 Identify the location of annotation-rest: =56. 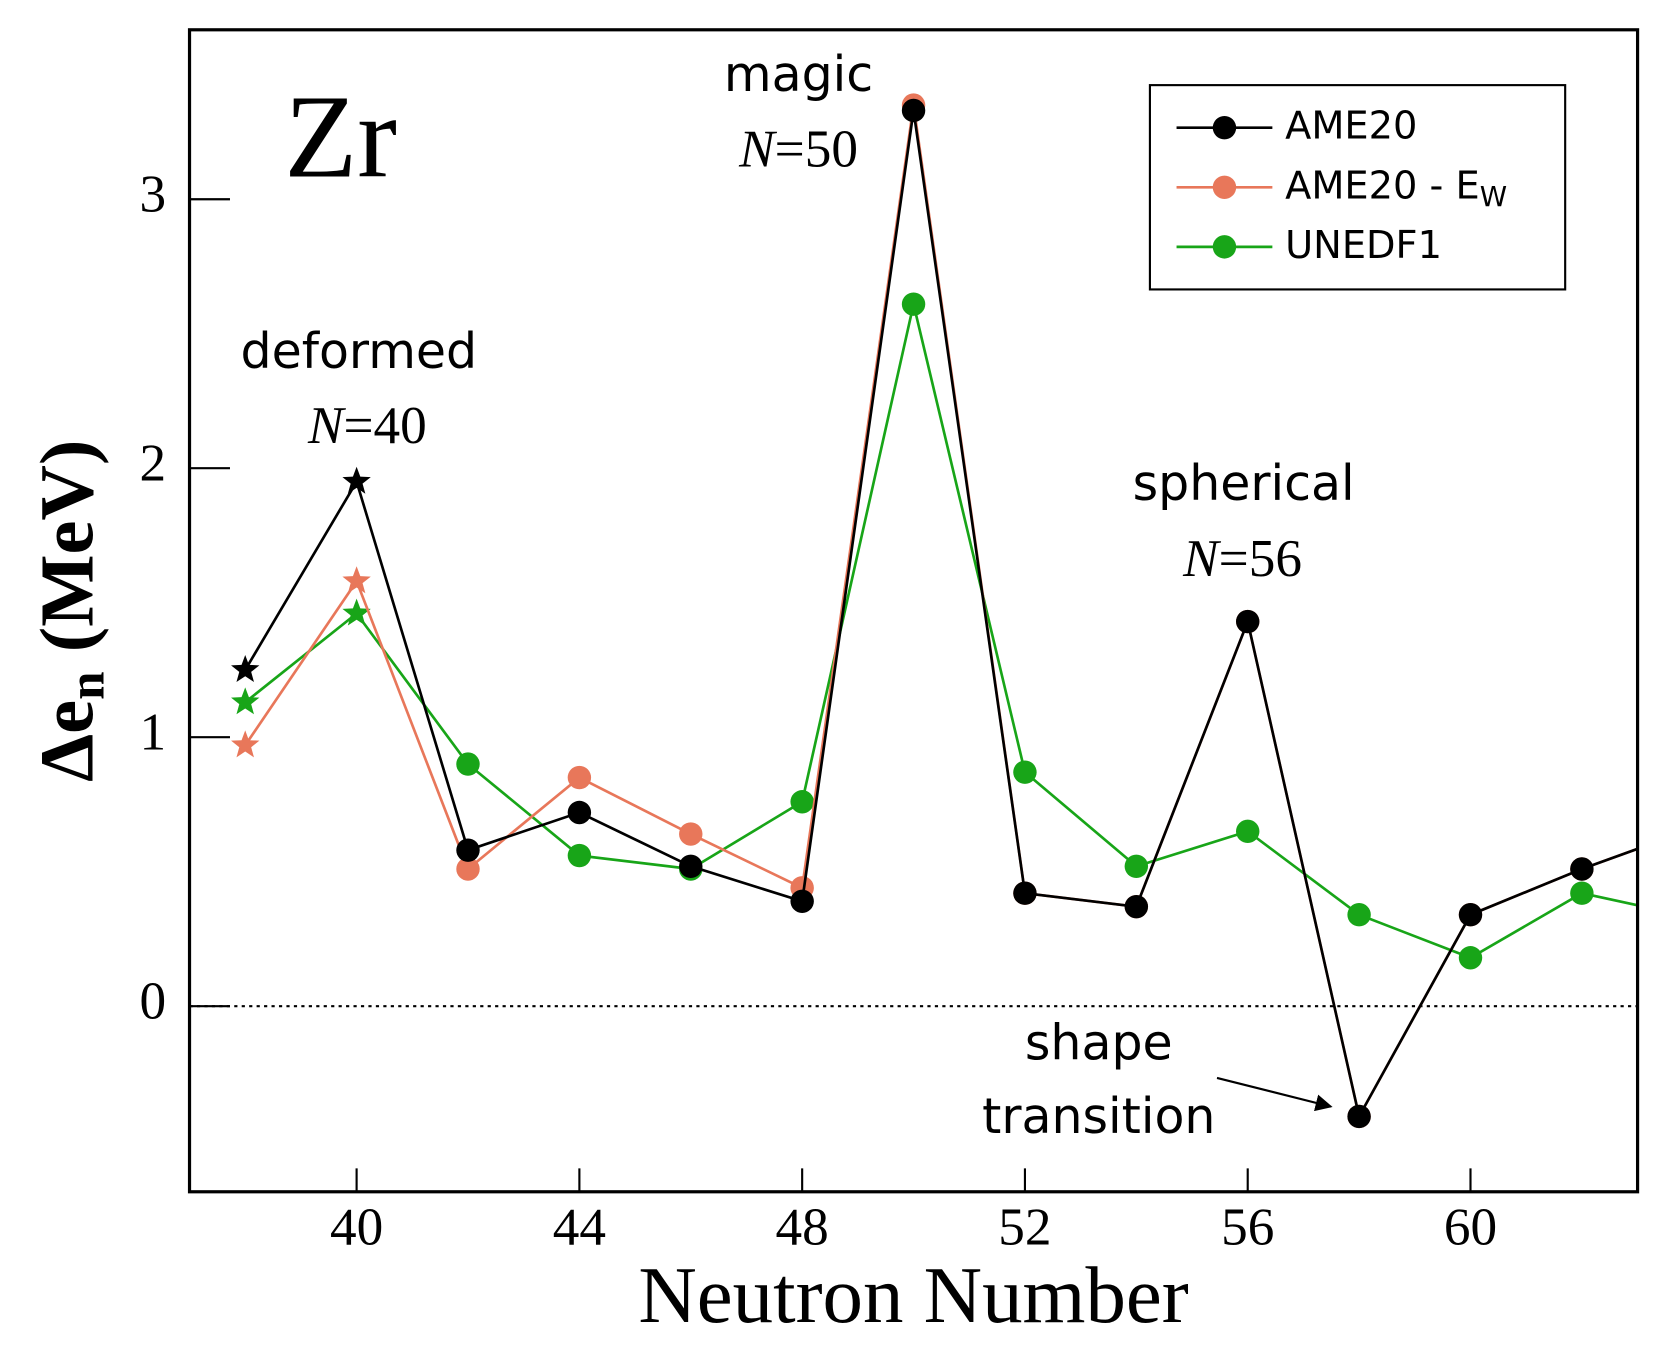
(1260, 558).